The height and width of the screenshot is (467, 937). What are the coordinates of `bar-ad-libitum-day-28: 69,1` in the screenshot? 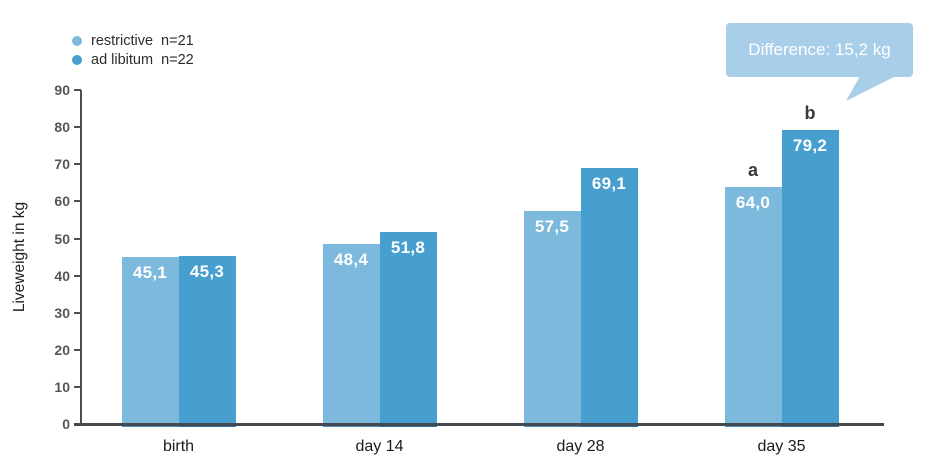 It's located at (609, 297).